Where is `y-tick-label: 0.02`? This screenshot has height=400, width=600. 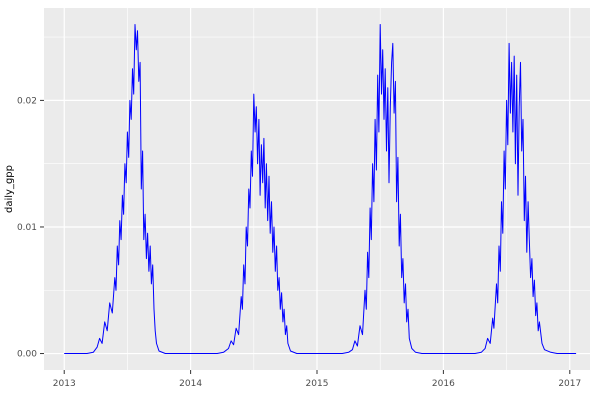 y-tick-label: 0.02 is located at coordinates (27, 101).